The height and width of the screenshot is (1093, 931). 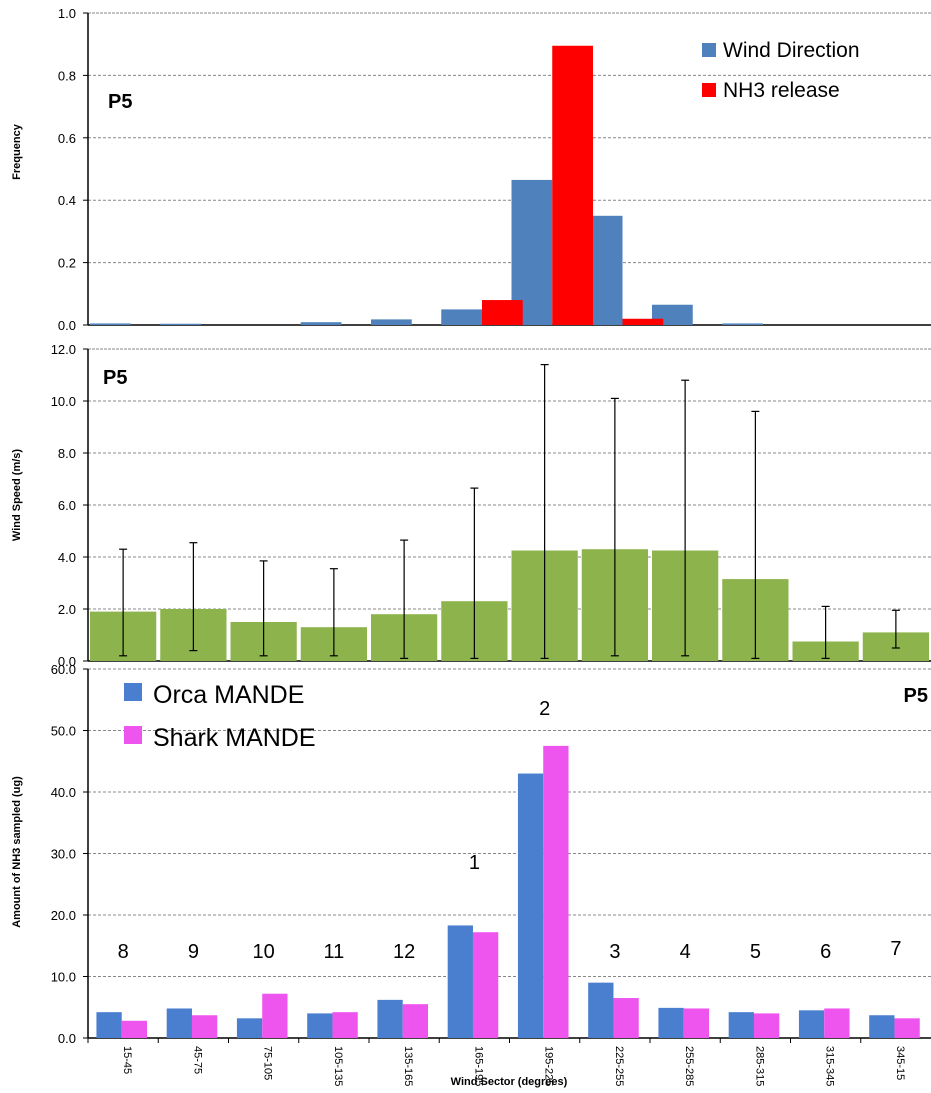 I want to click on sector-number: 5, so click(x=755, y=952).